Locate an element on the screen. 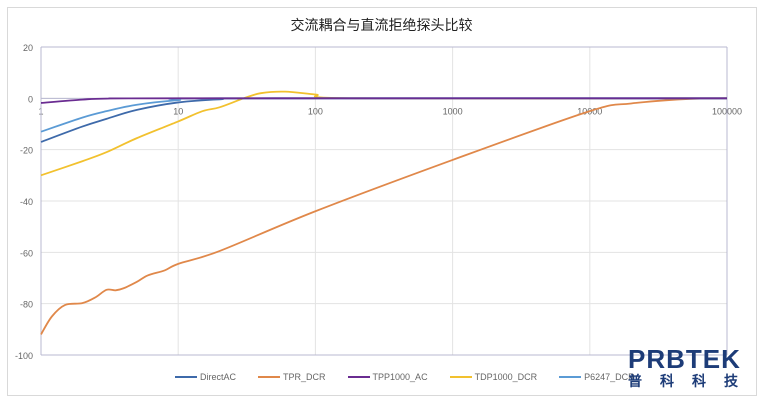 This screenshot has width=763, height=400. y-tick-label: -100 is located at coordinates (24, 356).